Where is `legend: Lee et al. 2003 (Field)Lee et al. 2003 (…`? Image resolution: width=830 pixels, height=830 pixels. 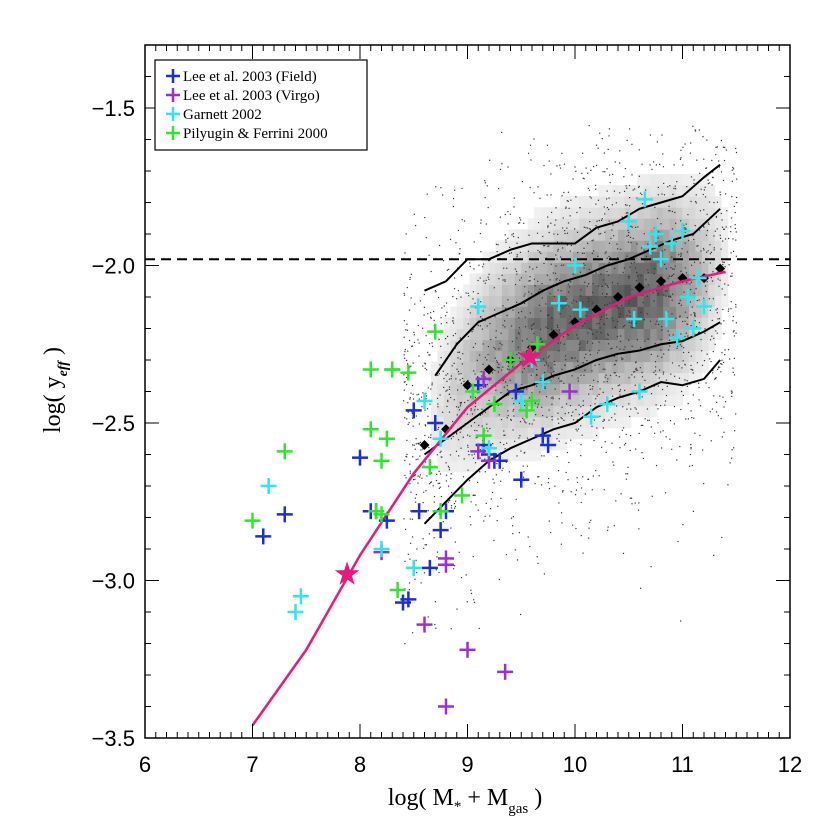 legend: Lee et al. 2003 (Field)Lee et al. 2003 (… is located at coordinates (261, 105).